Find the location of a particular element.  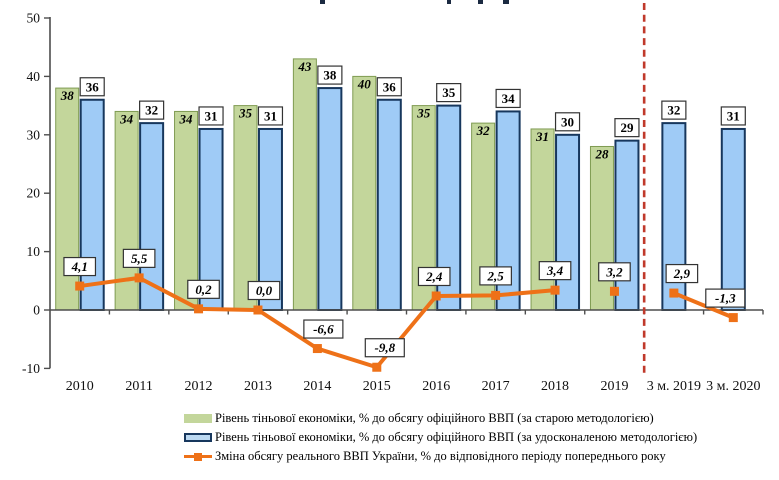

bar-label-old-2014: 43 is located at coordinates (304, 66).